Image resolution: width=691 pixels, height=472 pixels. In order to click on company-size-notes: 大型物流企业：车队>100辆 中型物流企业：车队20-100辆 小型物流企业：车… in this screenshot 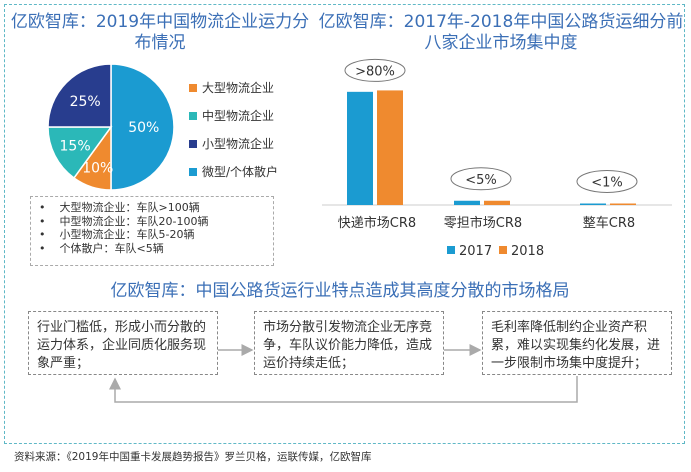, I will do `click(152, 231)`.